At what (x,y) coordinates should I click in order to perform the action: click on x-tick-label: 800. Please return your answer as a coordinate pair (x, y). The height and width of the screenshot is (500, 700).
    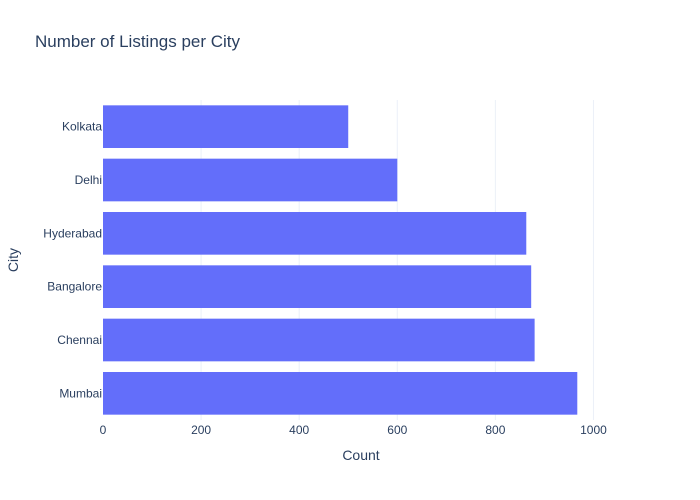
    Looking at the image, I should click on (495, 430).